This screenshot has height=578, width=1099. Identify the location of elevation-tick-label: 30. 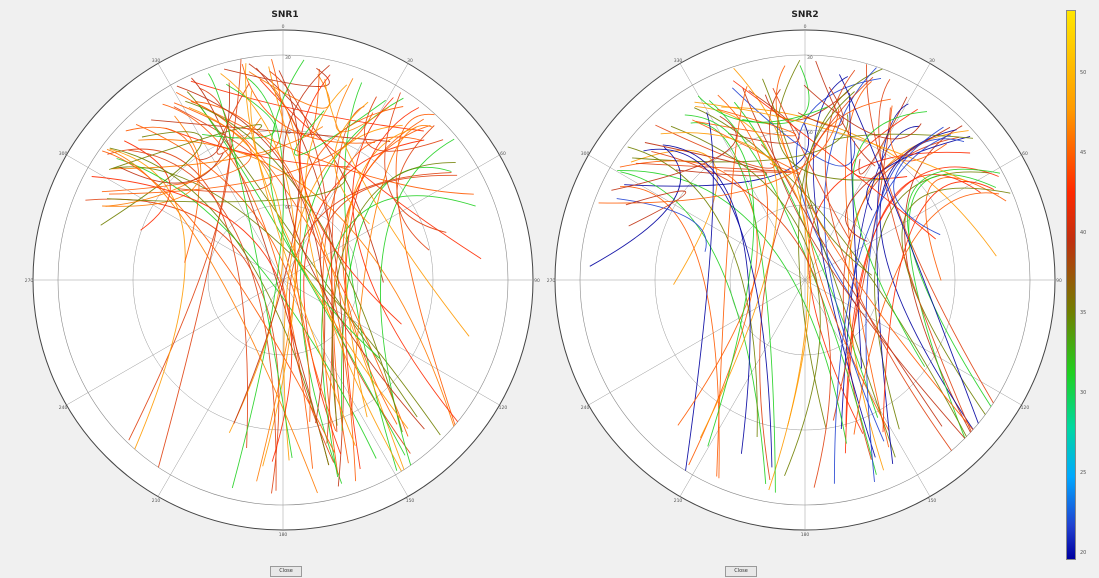
(288, 58).